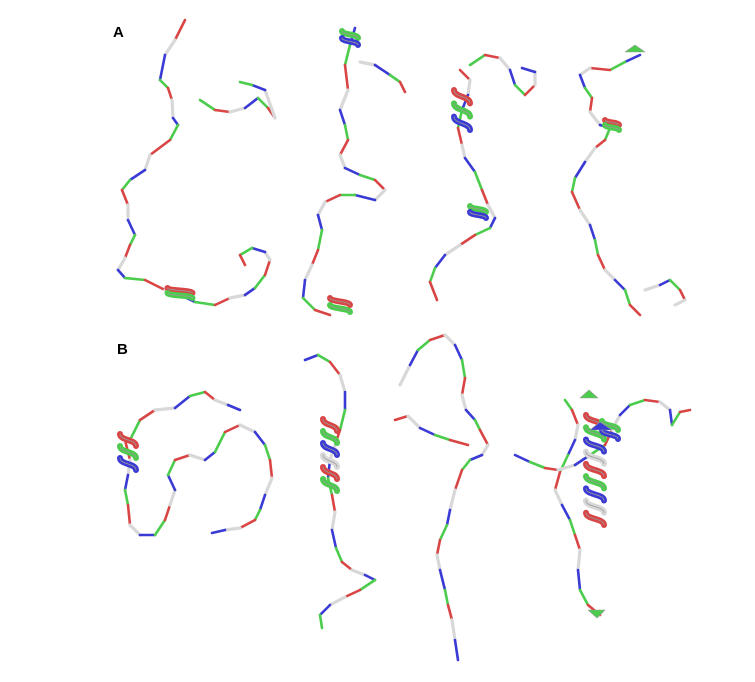 The image size is (755, 682). Describe the element at coordinates (196, 162) in the screenshot. I see `structure-a1` at that location.